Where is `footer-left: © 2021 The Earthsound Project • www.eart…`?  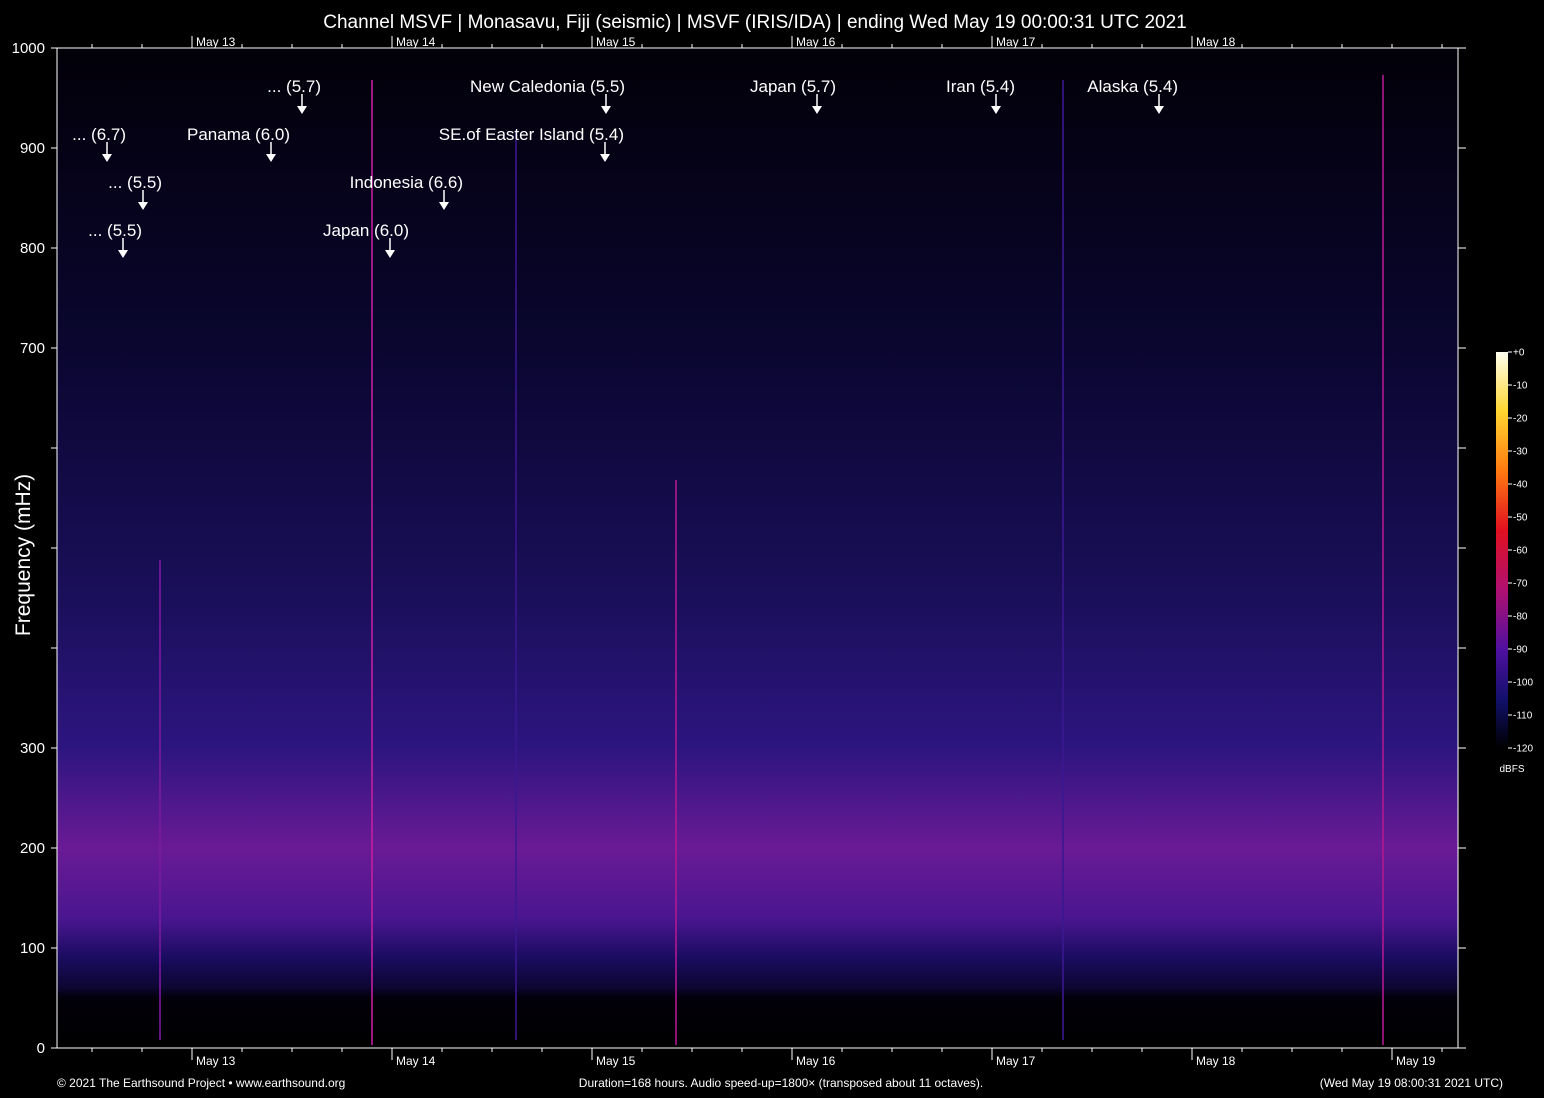
footer-left: © 2021 The Earthsound Project • www.eart… is located at coordinates (201, 1083).